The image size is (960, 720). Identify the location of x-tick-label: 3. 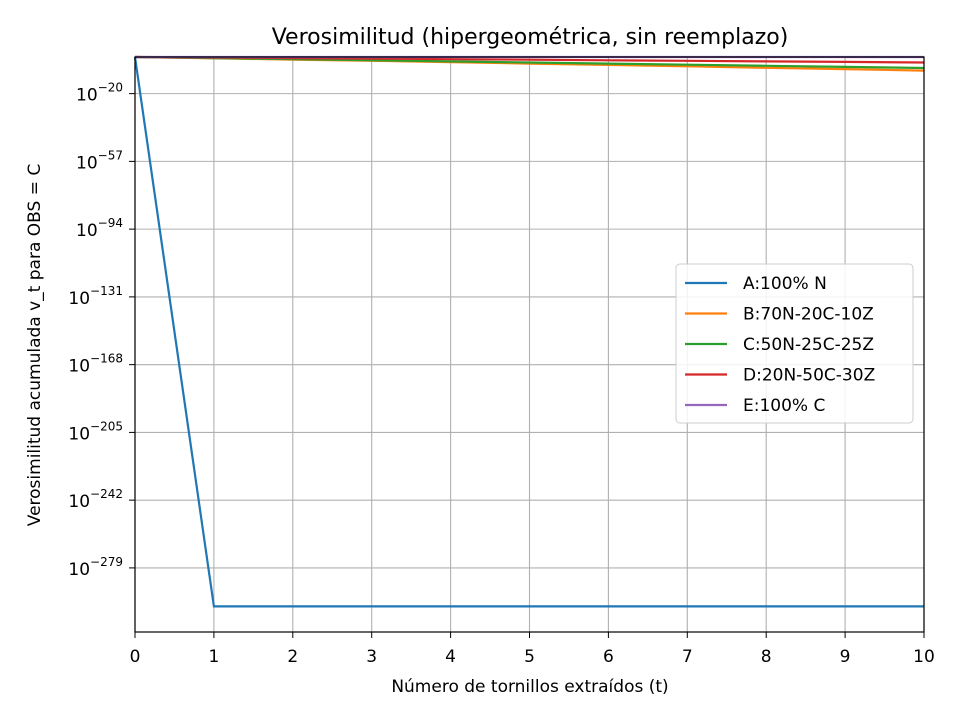
(371, 657).